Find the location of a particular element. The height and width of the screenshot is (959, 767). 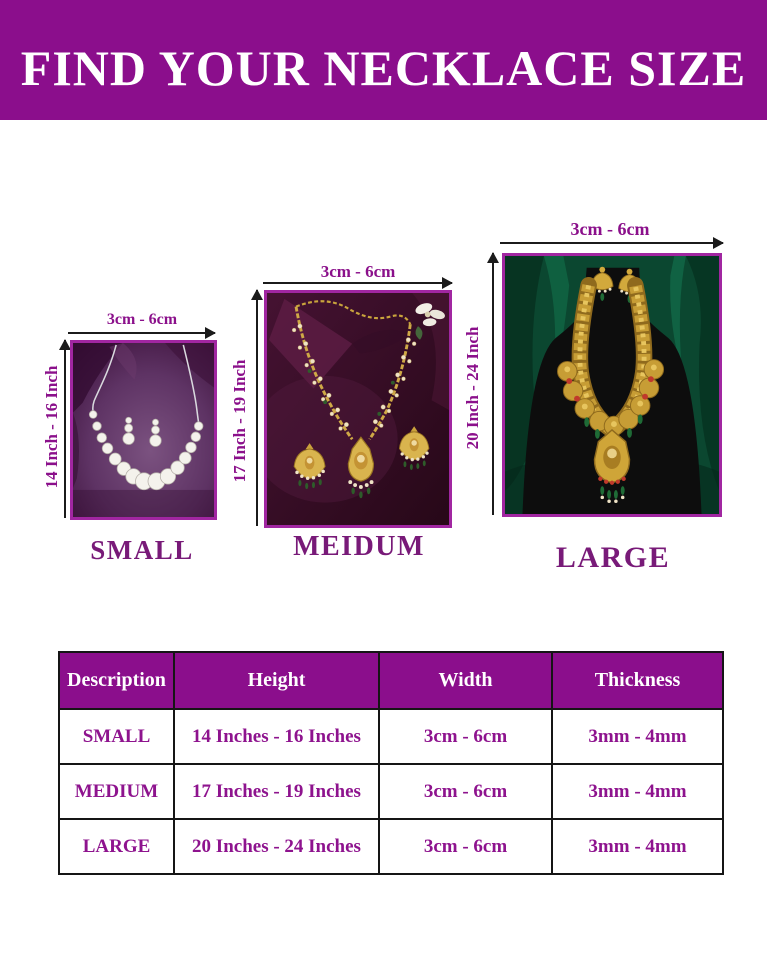

height-range-label: 17 Inch - 19 Inch is located at coordinates (239, 421).